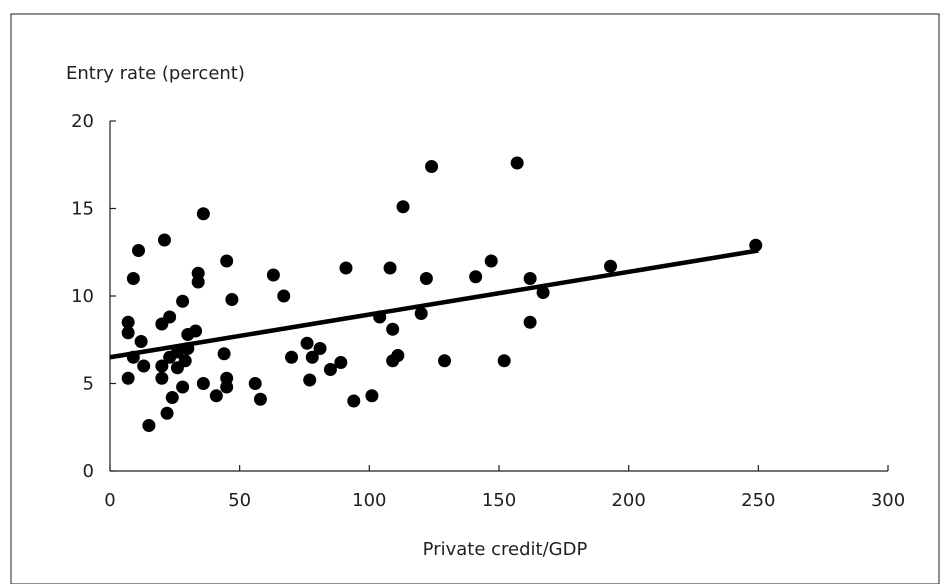 The width and height of the screenshot is (950, 584). I want to click on y-tick-label: 15, so click(82, 209).